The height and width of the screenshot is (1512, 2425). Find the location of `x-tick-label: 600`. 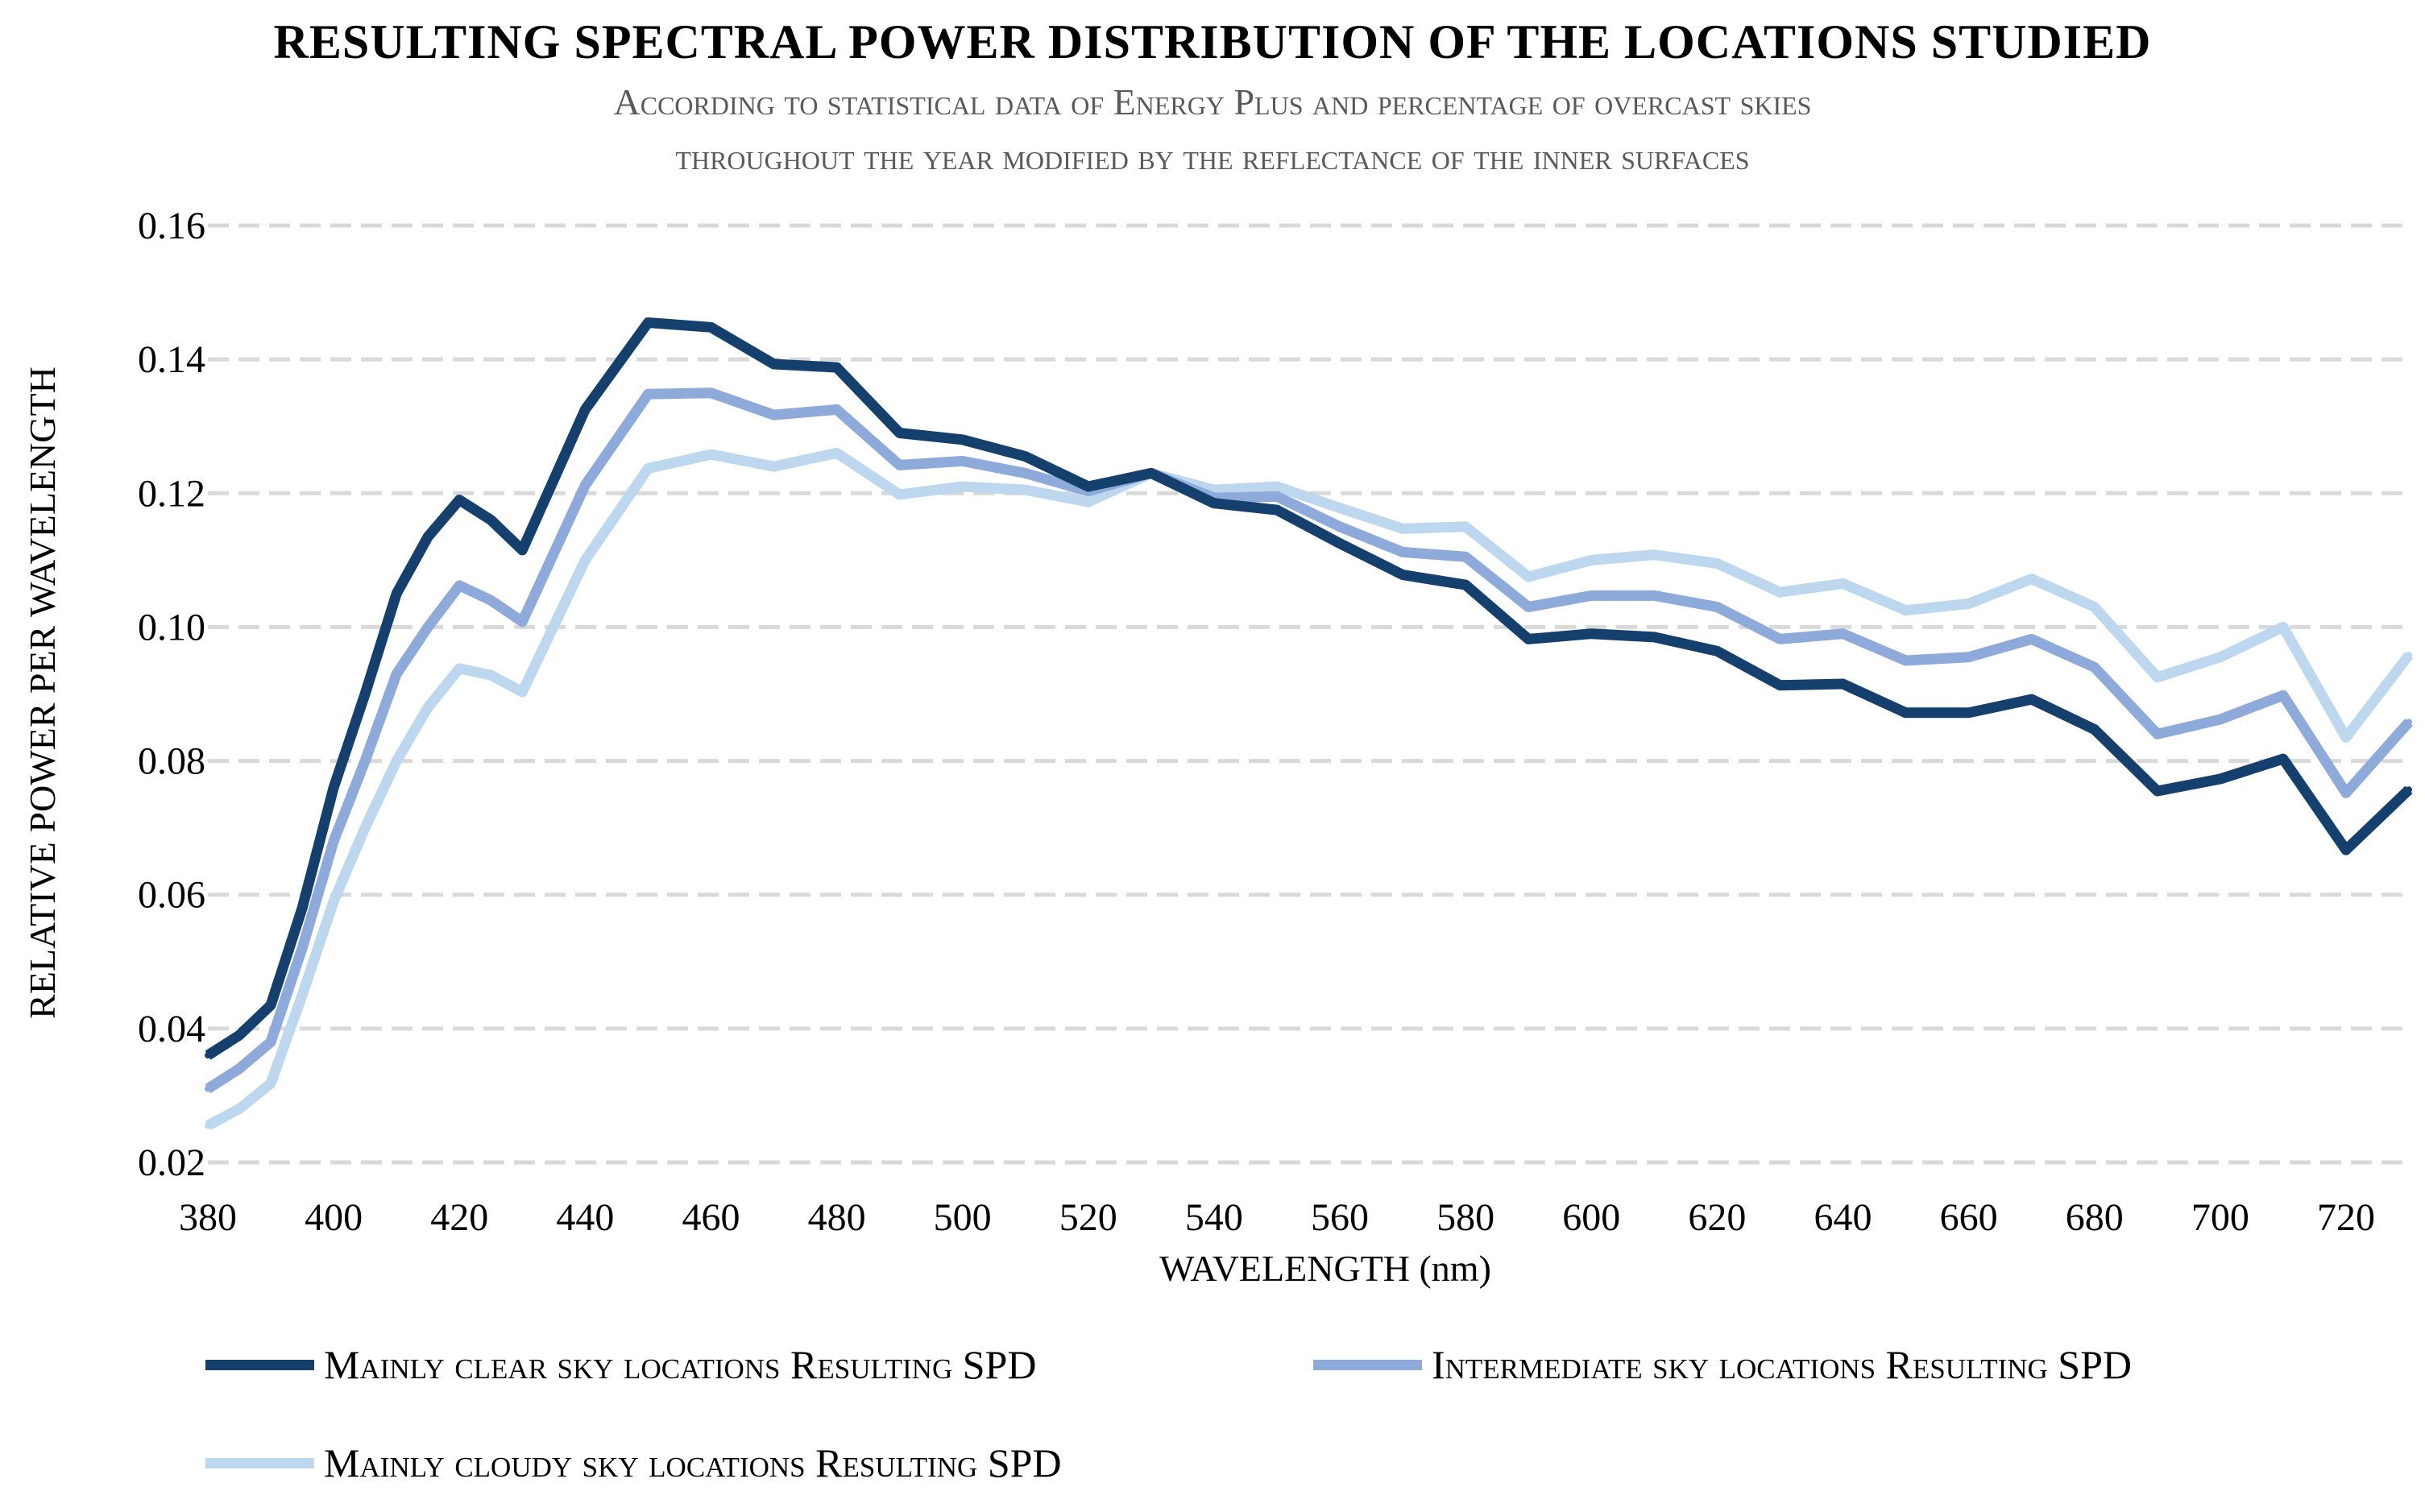

x-tick-label: 600 is located at coordinates (1591, 1218).